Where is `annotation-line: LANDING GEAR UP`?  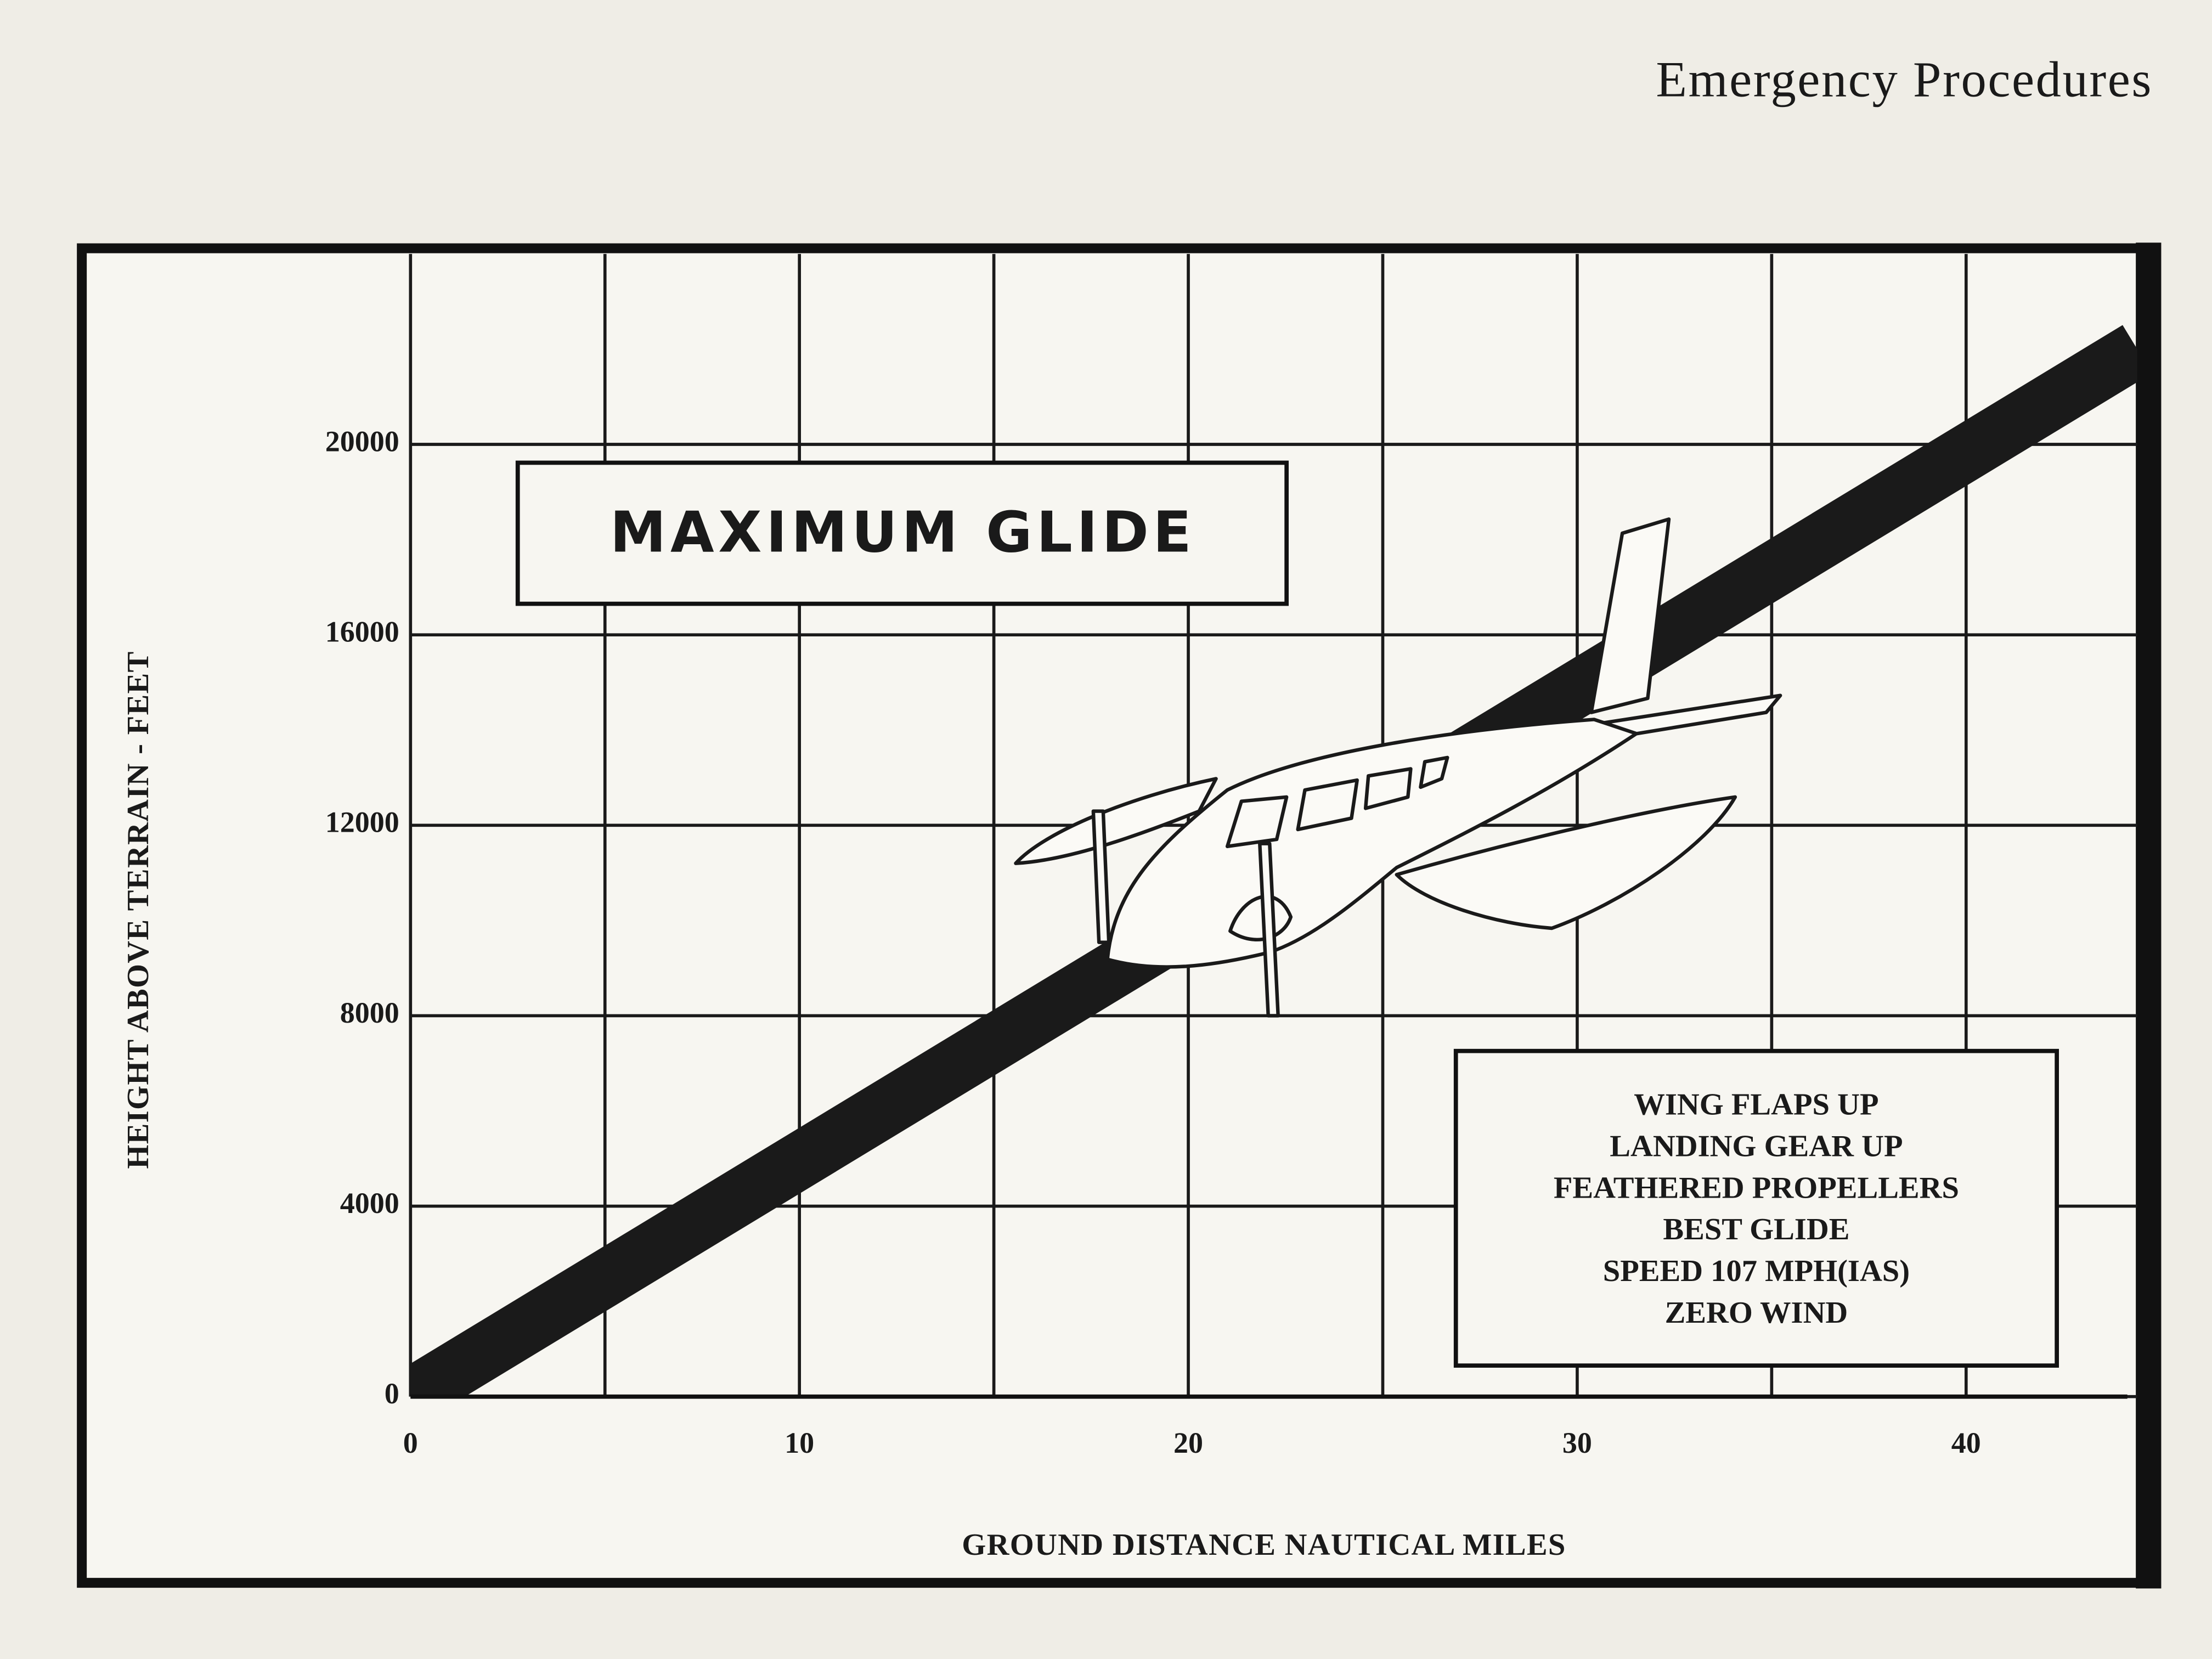
annotation-line: LANDING GEAR UP is located at coordinates (1757, 1146).